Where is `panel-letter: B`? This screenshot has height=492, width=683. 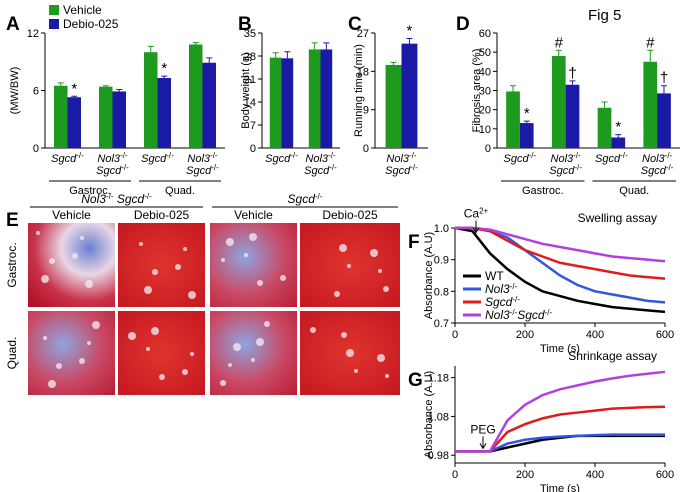
panel-letter: B is located at coordinates (245, 24).